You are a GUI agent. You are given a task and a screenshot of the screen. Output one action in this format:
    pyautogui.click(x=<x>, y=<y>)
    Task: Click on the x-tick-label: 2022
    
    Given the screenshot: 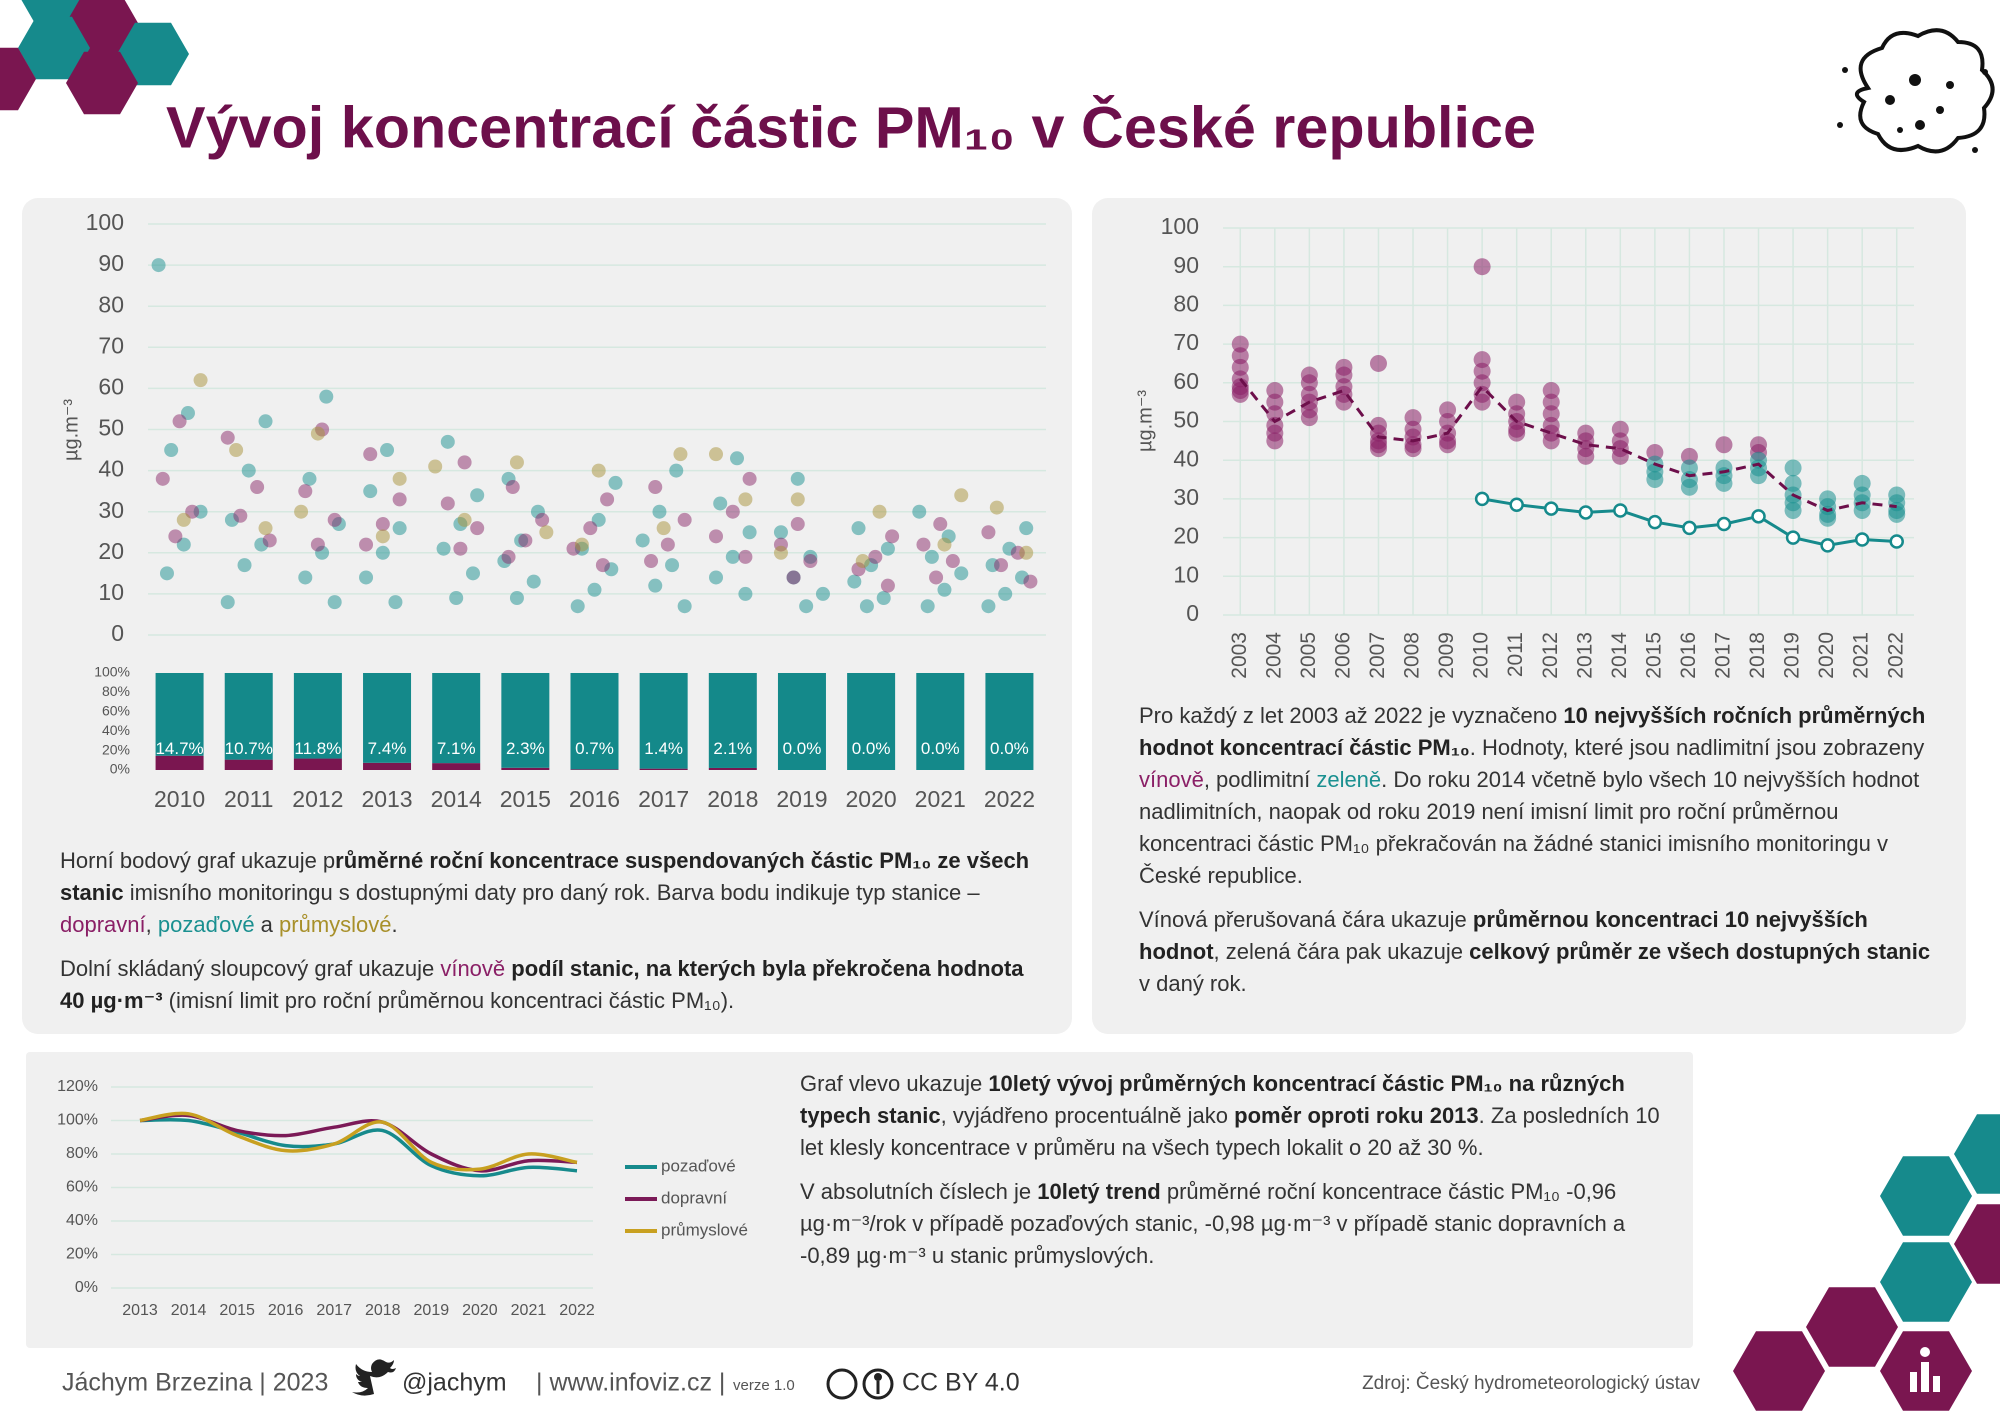 What is the action you would take?
    pyautogui.click(x=1009, y=799)
    